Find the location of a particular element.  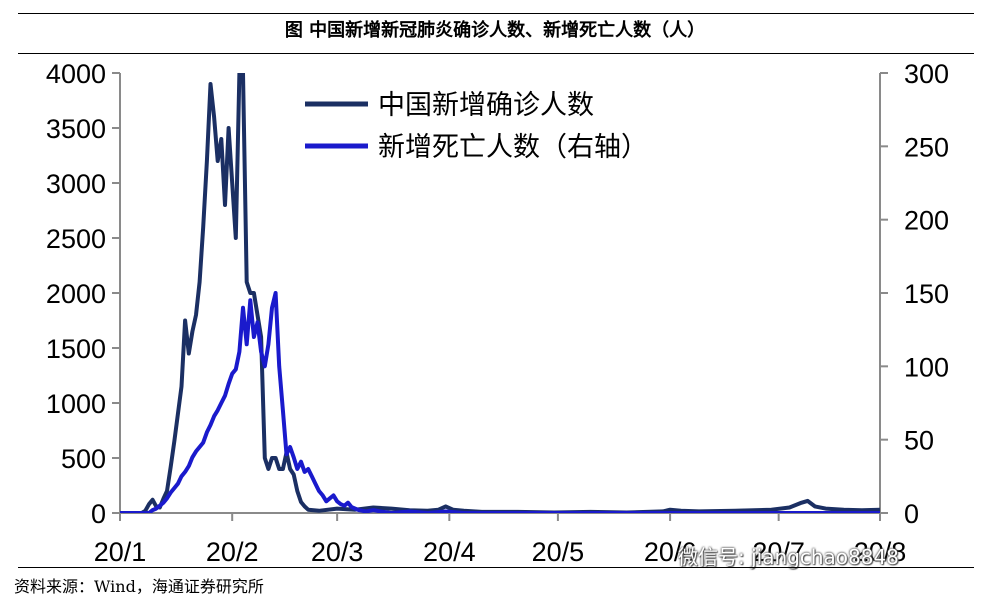

footer-rule is located at coordinates (496, 567).